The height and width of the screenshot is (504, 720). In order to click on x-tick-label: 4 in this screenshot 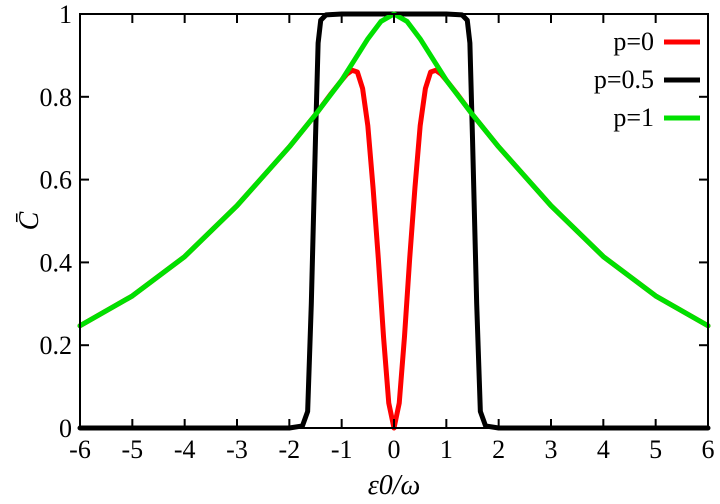, I will do `click(603, 449)`.